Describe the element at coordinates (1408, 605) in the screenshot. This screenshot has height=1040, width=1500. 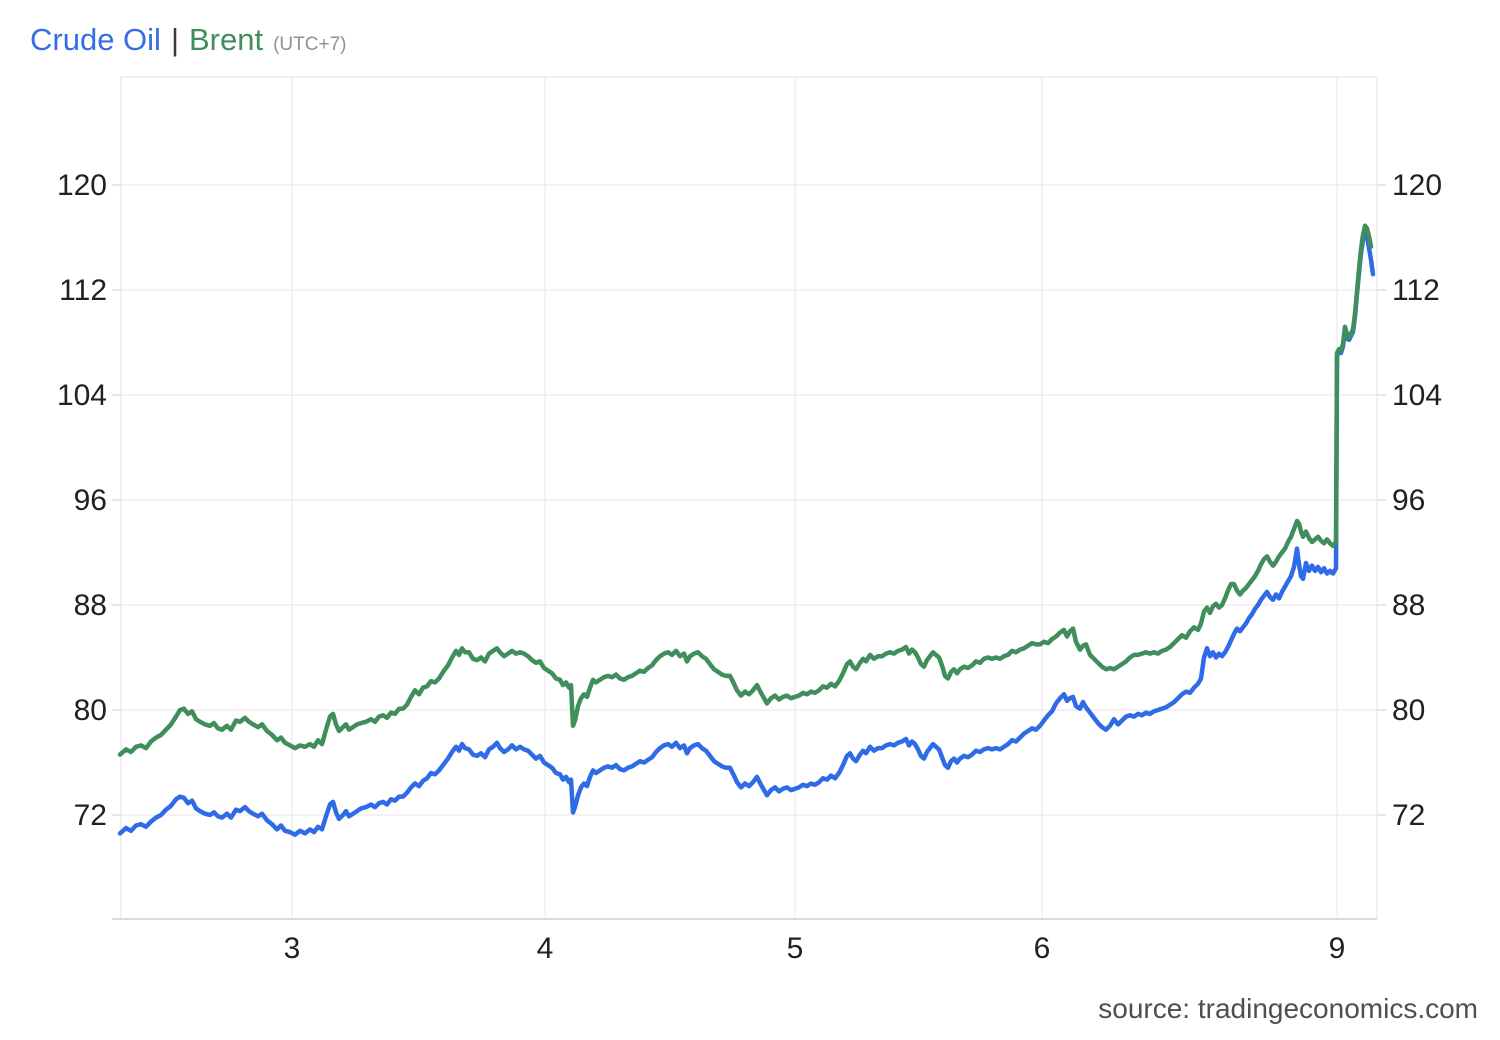
I see `y-axis-label-right: 88` at that location.